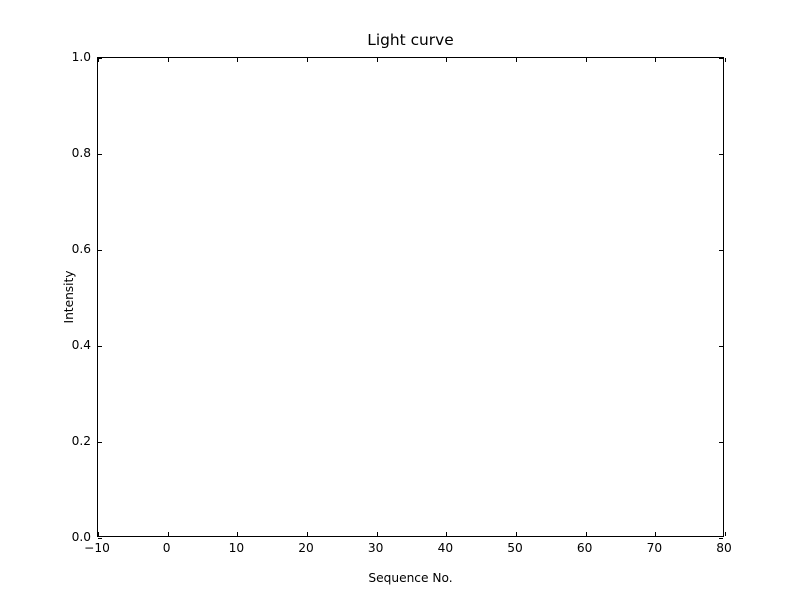  I want to click on chart-title: Light curve, so click(410, 40).